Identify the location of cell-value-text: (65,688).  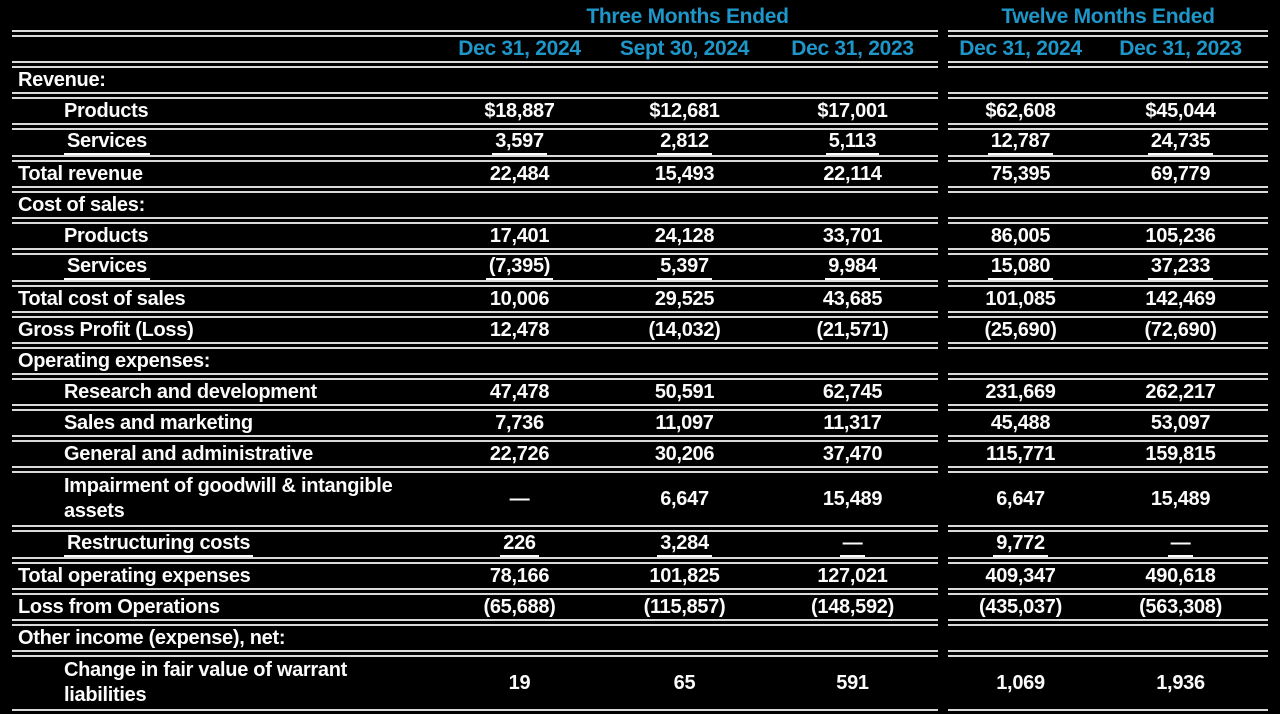
(519, 606).